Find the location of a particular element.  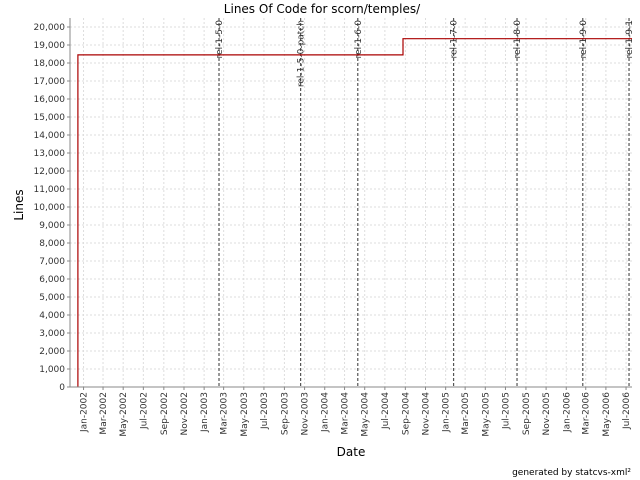

x-tick-label: Mar-2006 is located at coordinates (587, 413).